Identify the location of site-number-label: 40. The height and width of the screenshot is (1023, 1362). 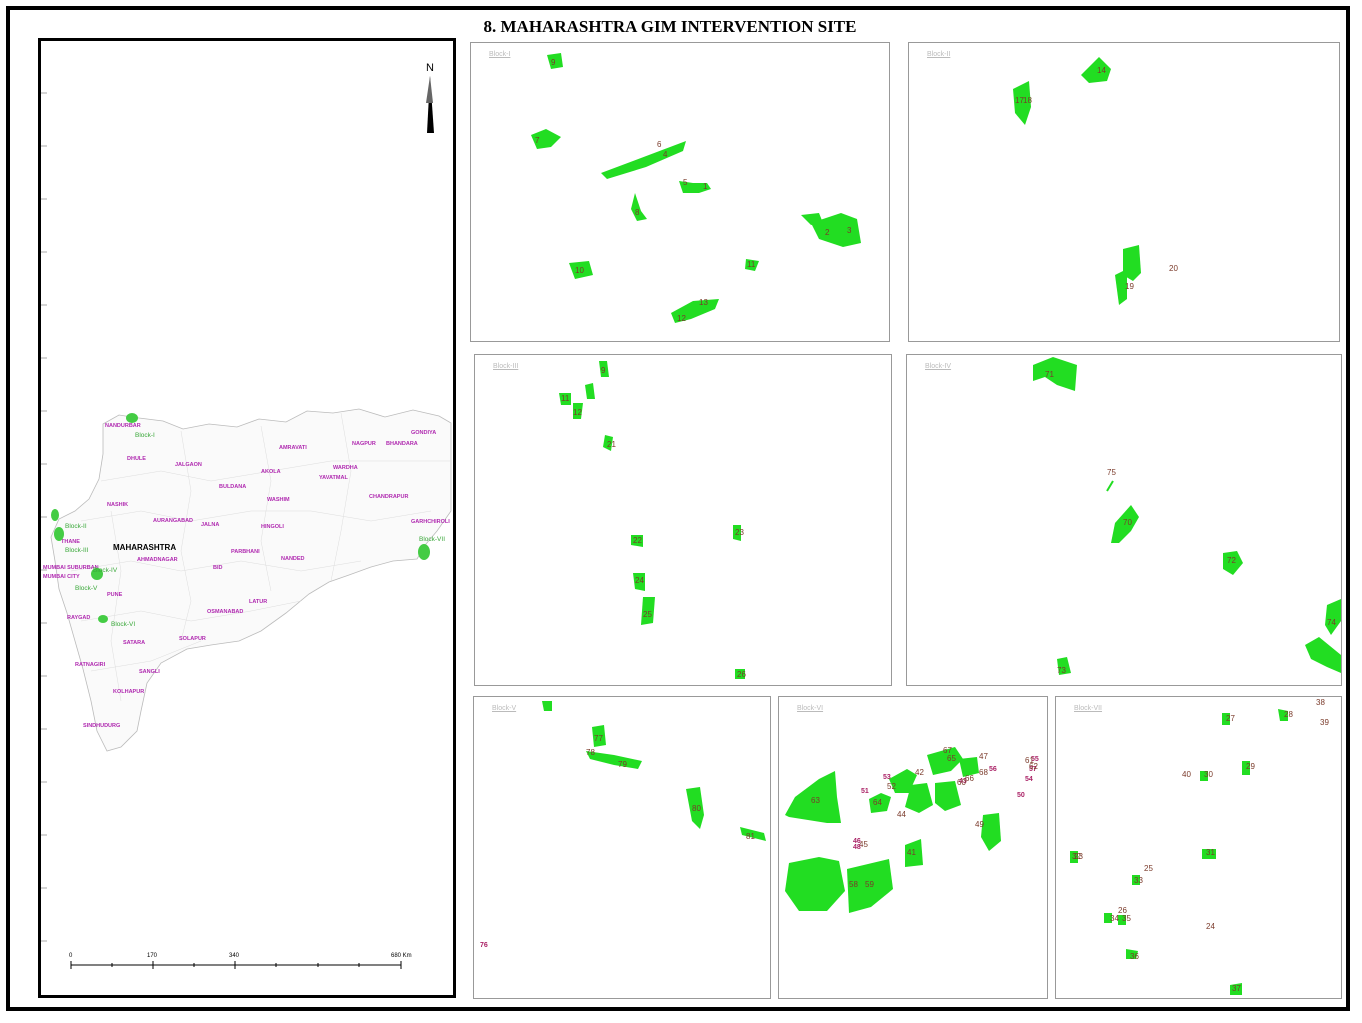
(1186, 774).